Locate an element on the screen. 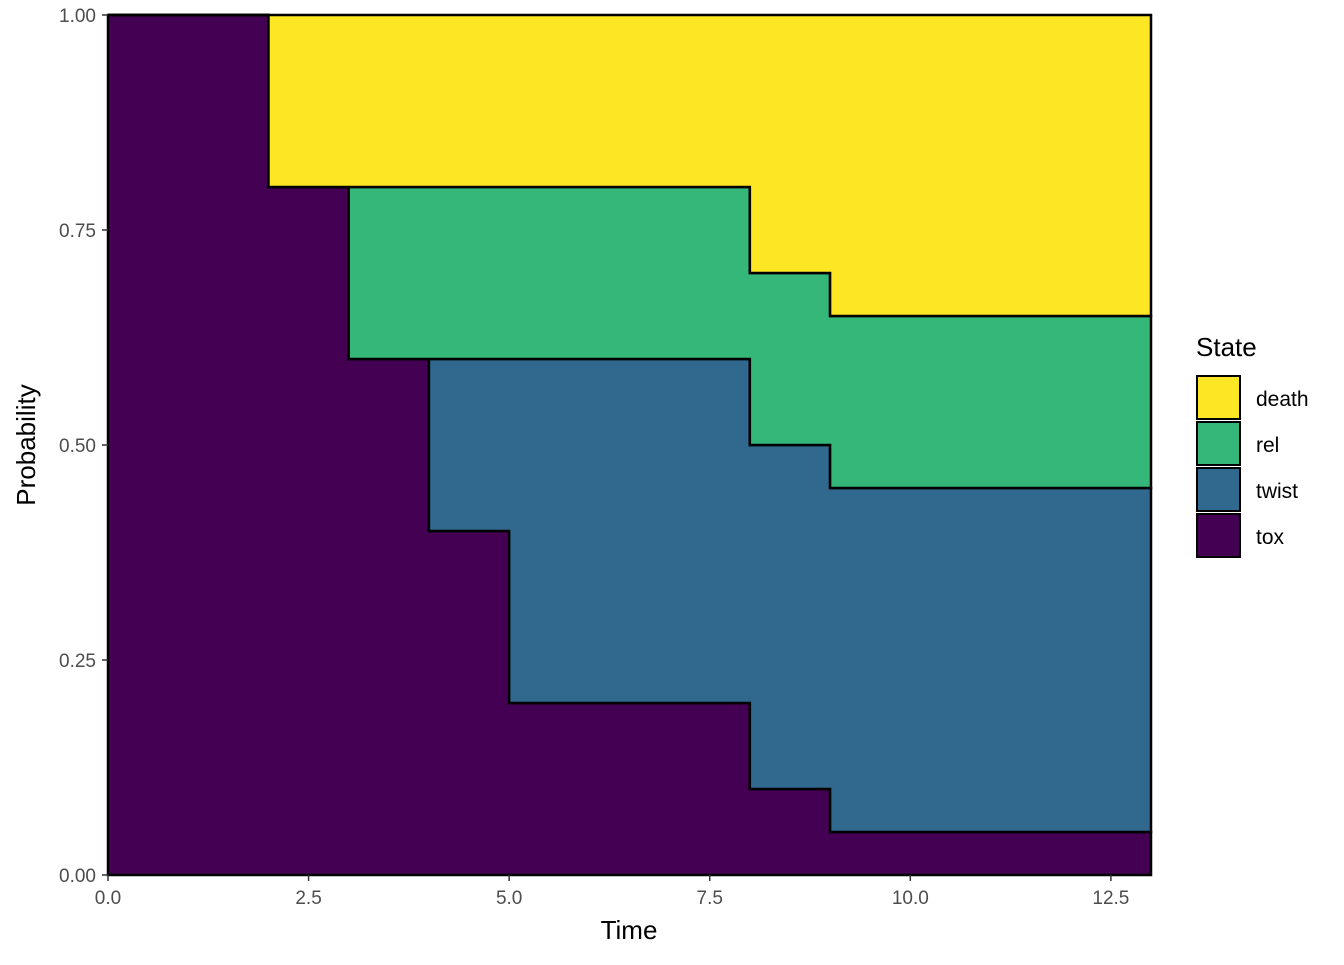 This screenshot has width=1344, height=965. legend-key-rel is located at coordinates (1218, 443).